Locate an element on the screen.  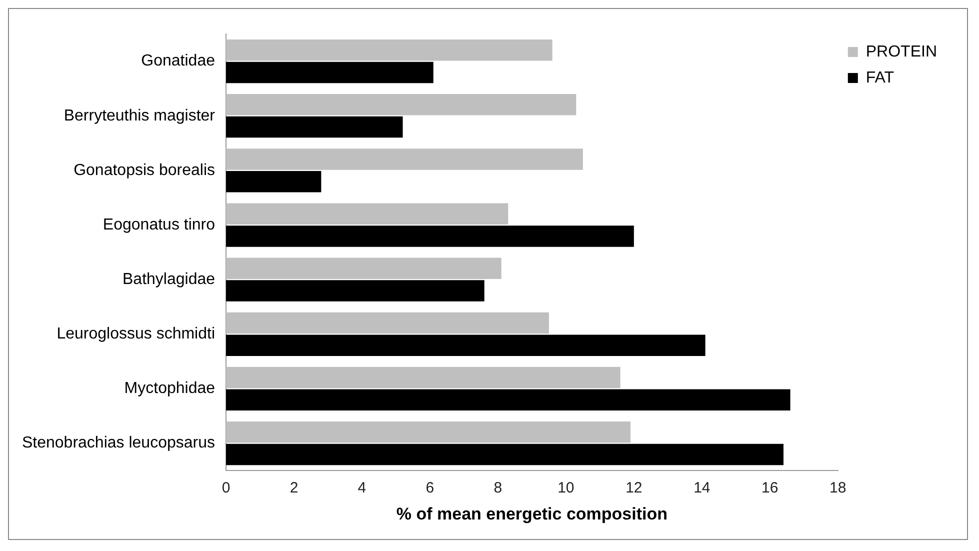
y-tick-label: Leuroglossus schmidti is located at coordinates (136, 334).